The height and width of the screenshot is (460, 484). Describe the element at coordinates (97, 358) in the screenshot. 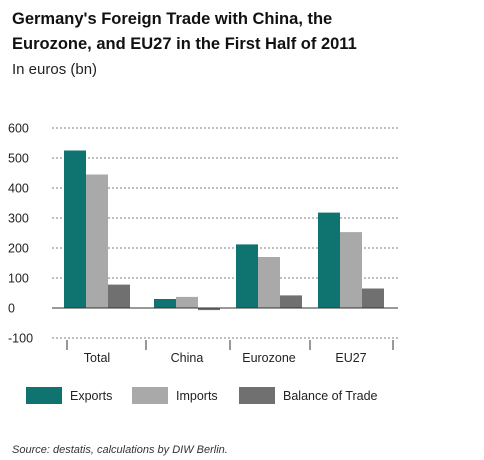

I see `x-category-label: Total` at that location.